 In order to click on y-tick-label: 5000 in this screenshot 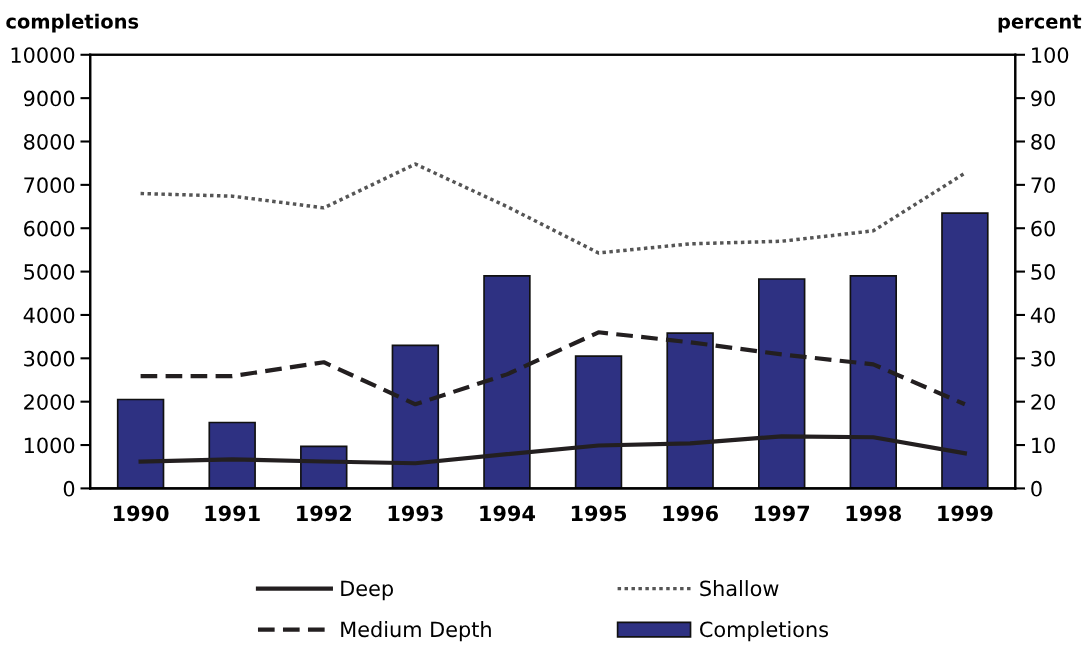, I will do `click(49, 272)`.